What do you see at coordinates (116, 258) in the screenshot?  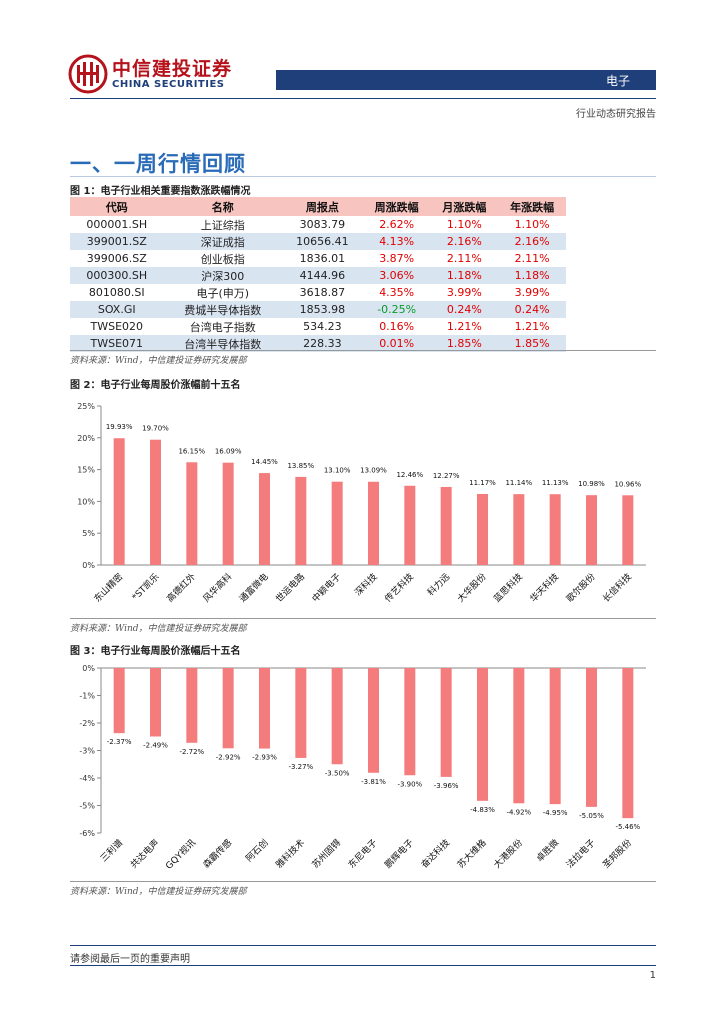 I see `table-cell: 399006.SZ` at bounding box center [116, 258].